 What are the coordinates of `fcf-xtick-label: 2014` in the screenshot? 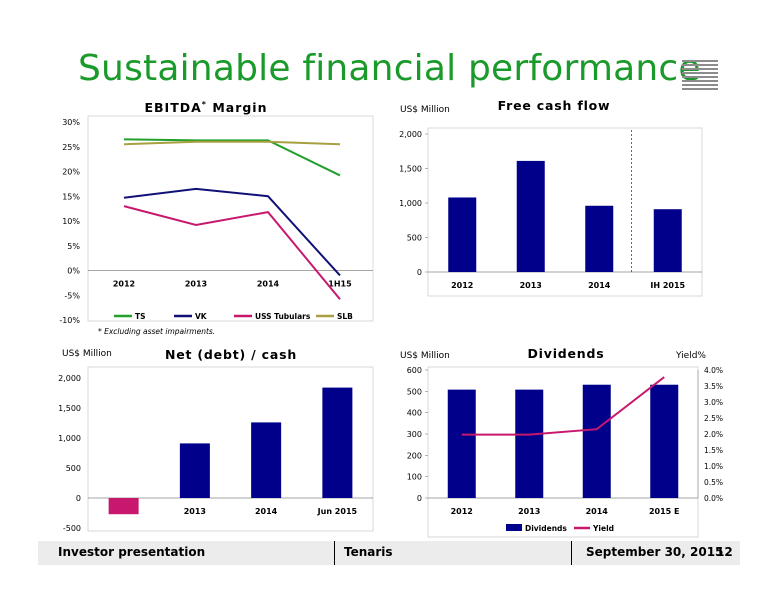 It's located at (599, 285).